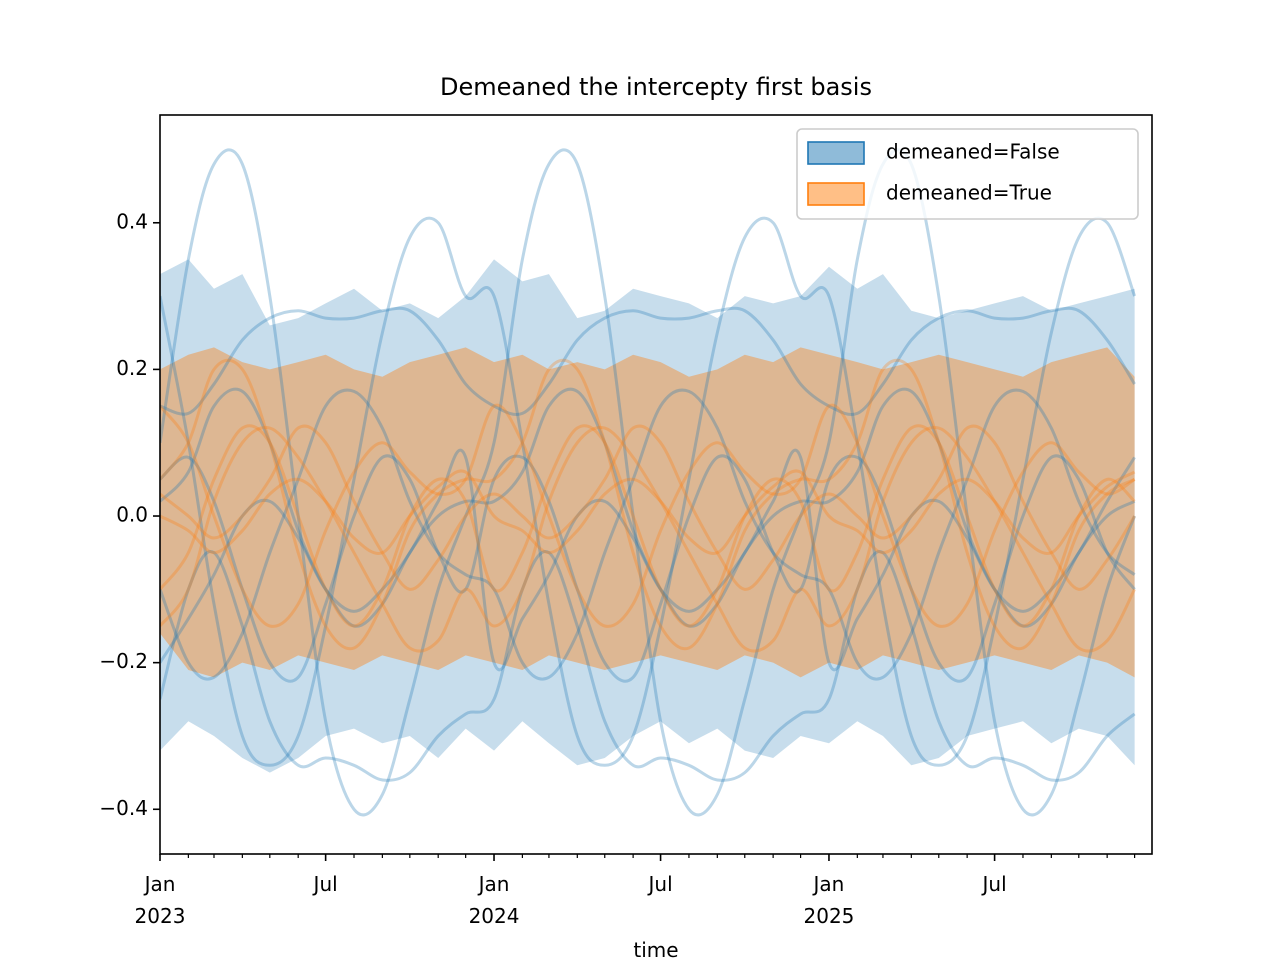 This screenshot has height=960, width=1280. What do you see at coordinates (494, 900) in the screenshot?
I see `x-tick-label: Jan 2024` at bounding box center [494, 900].